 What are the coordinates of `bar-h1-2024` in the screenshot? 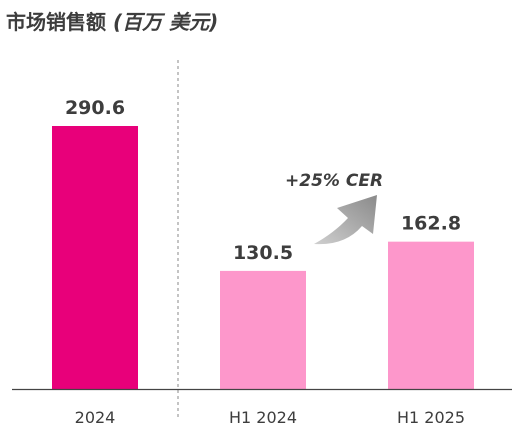 It's located at (263, 329).